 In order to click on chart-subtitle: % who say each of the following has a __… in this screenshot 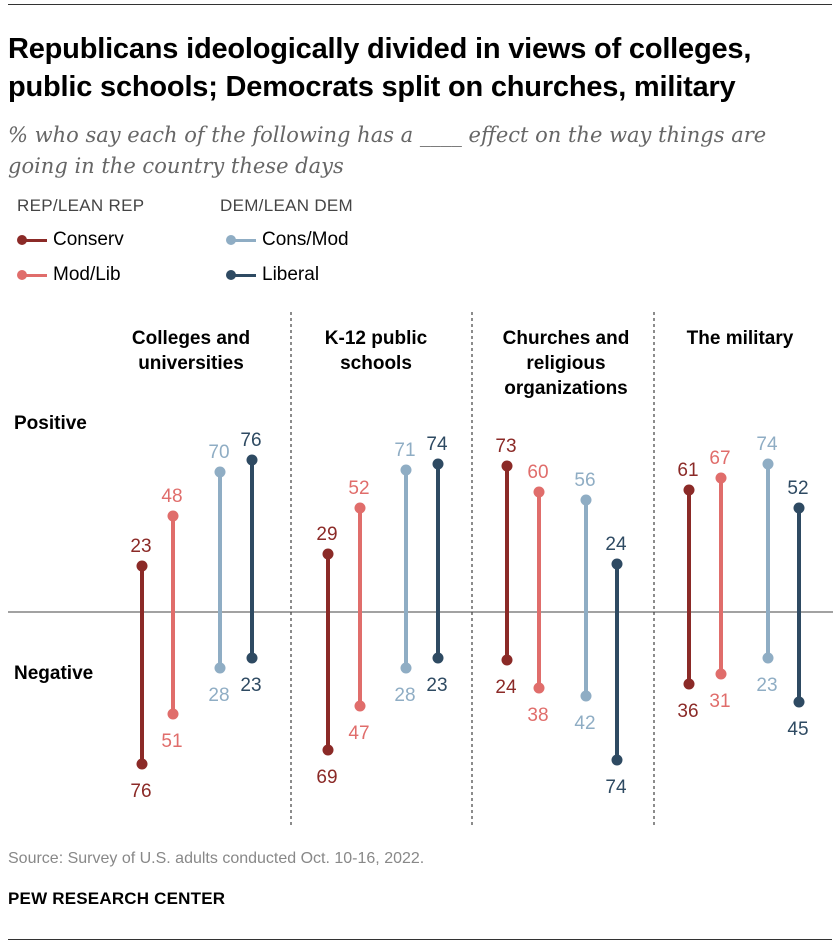, I will do `click(387, 150)`.